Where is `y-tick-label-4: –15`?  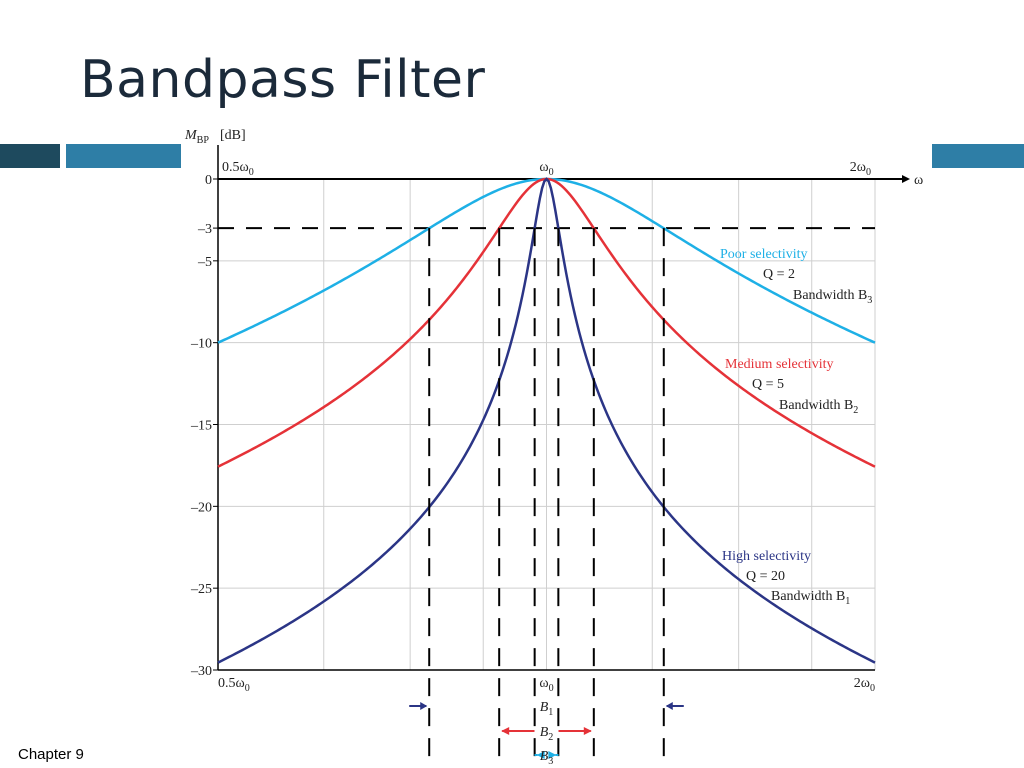
y-tick-label-4: –15 is located at coordinates (201, 426).